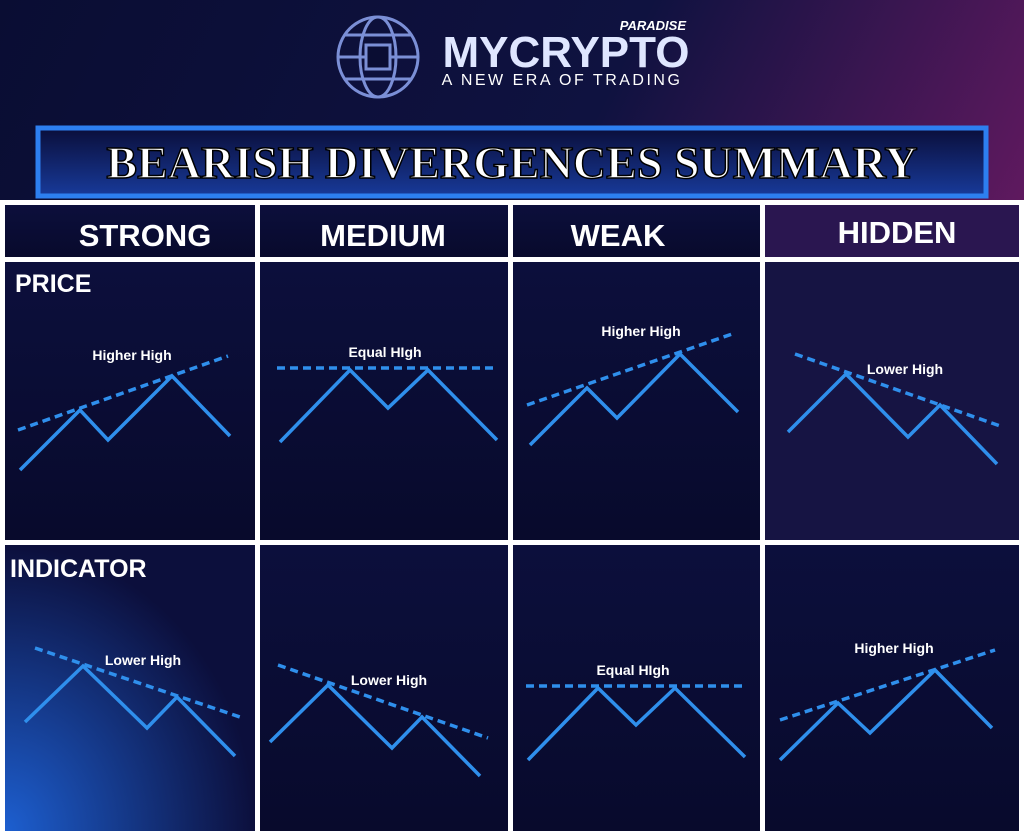 The image size is (1024, 836). I want to click on column-header: STRONG, so click(145, 235).